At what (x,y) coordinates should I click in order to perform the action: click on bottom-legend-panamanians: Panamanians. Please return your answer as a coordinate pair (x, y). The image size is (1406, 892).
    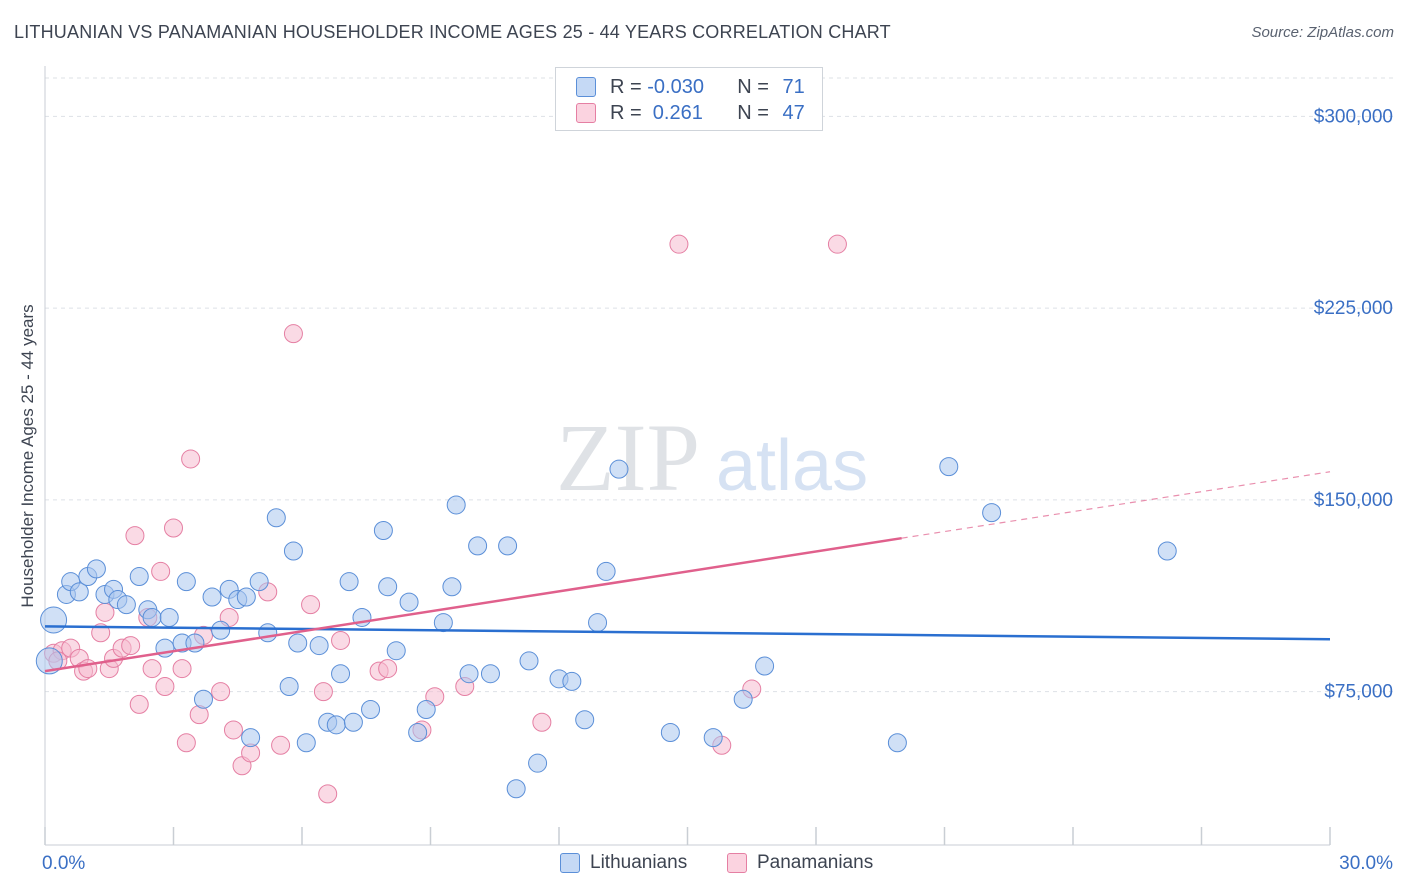
    Looking at the image, I should click on (800, 863).